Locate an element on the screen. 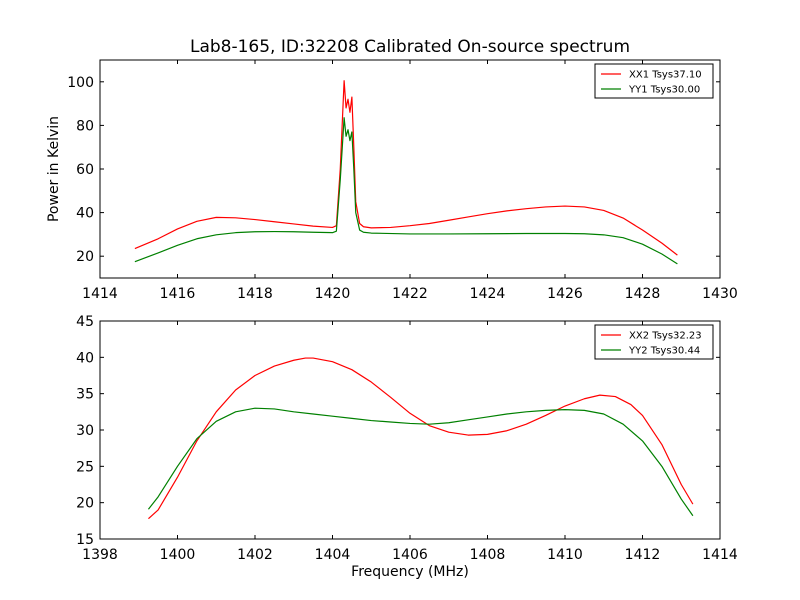 The height and width of the screenshot is (600, 800). x-tick-label-1-8: 1414 is located at coordinates (720, 555).